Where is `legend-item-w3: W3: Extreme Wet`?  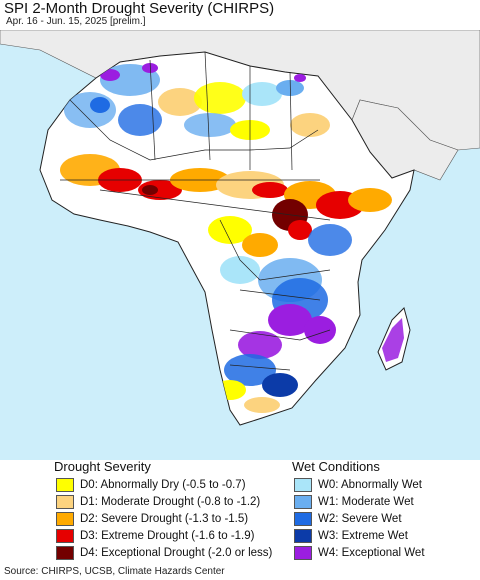 legend-item-w3: W3: Extreme Wet is located at coordinates (359, 535).